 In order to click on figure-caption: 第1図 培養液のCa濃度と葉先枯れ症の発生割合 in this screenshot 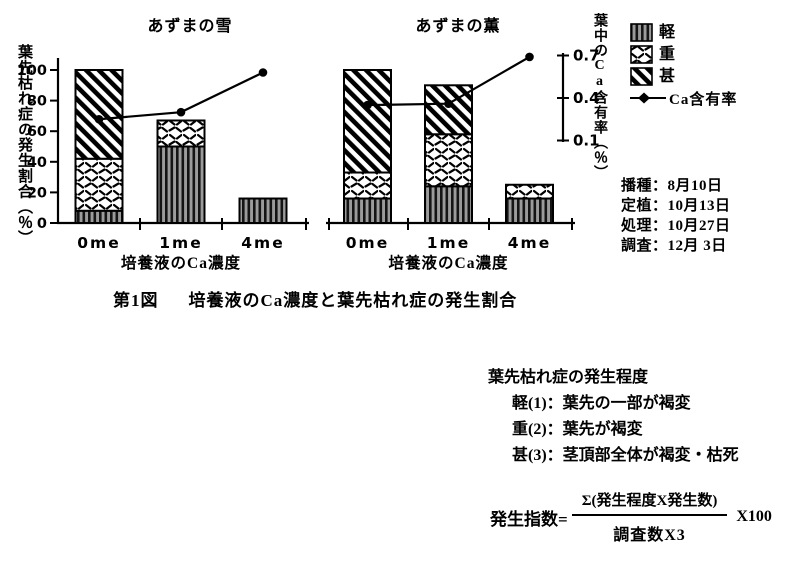, I will do `click(315, 298)`.